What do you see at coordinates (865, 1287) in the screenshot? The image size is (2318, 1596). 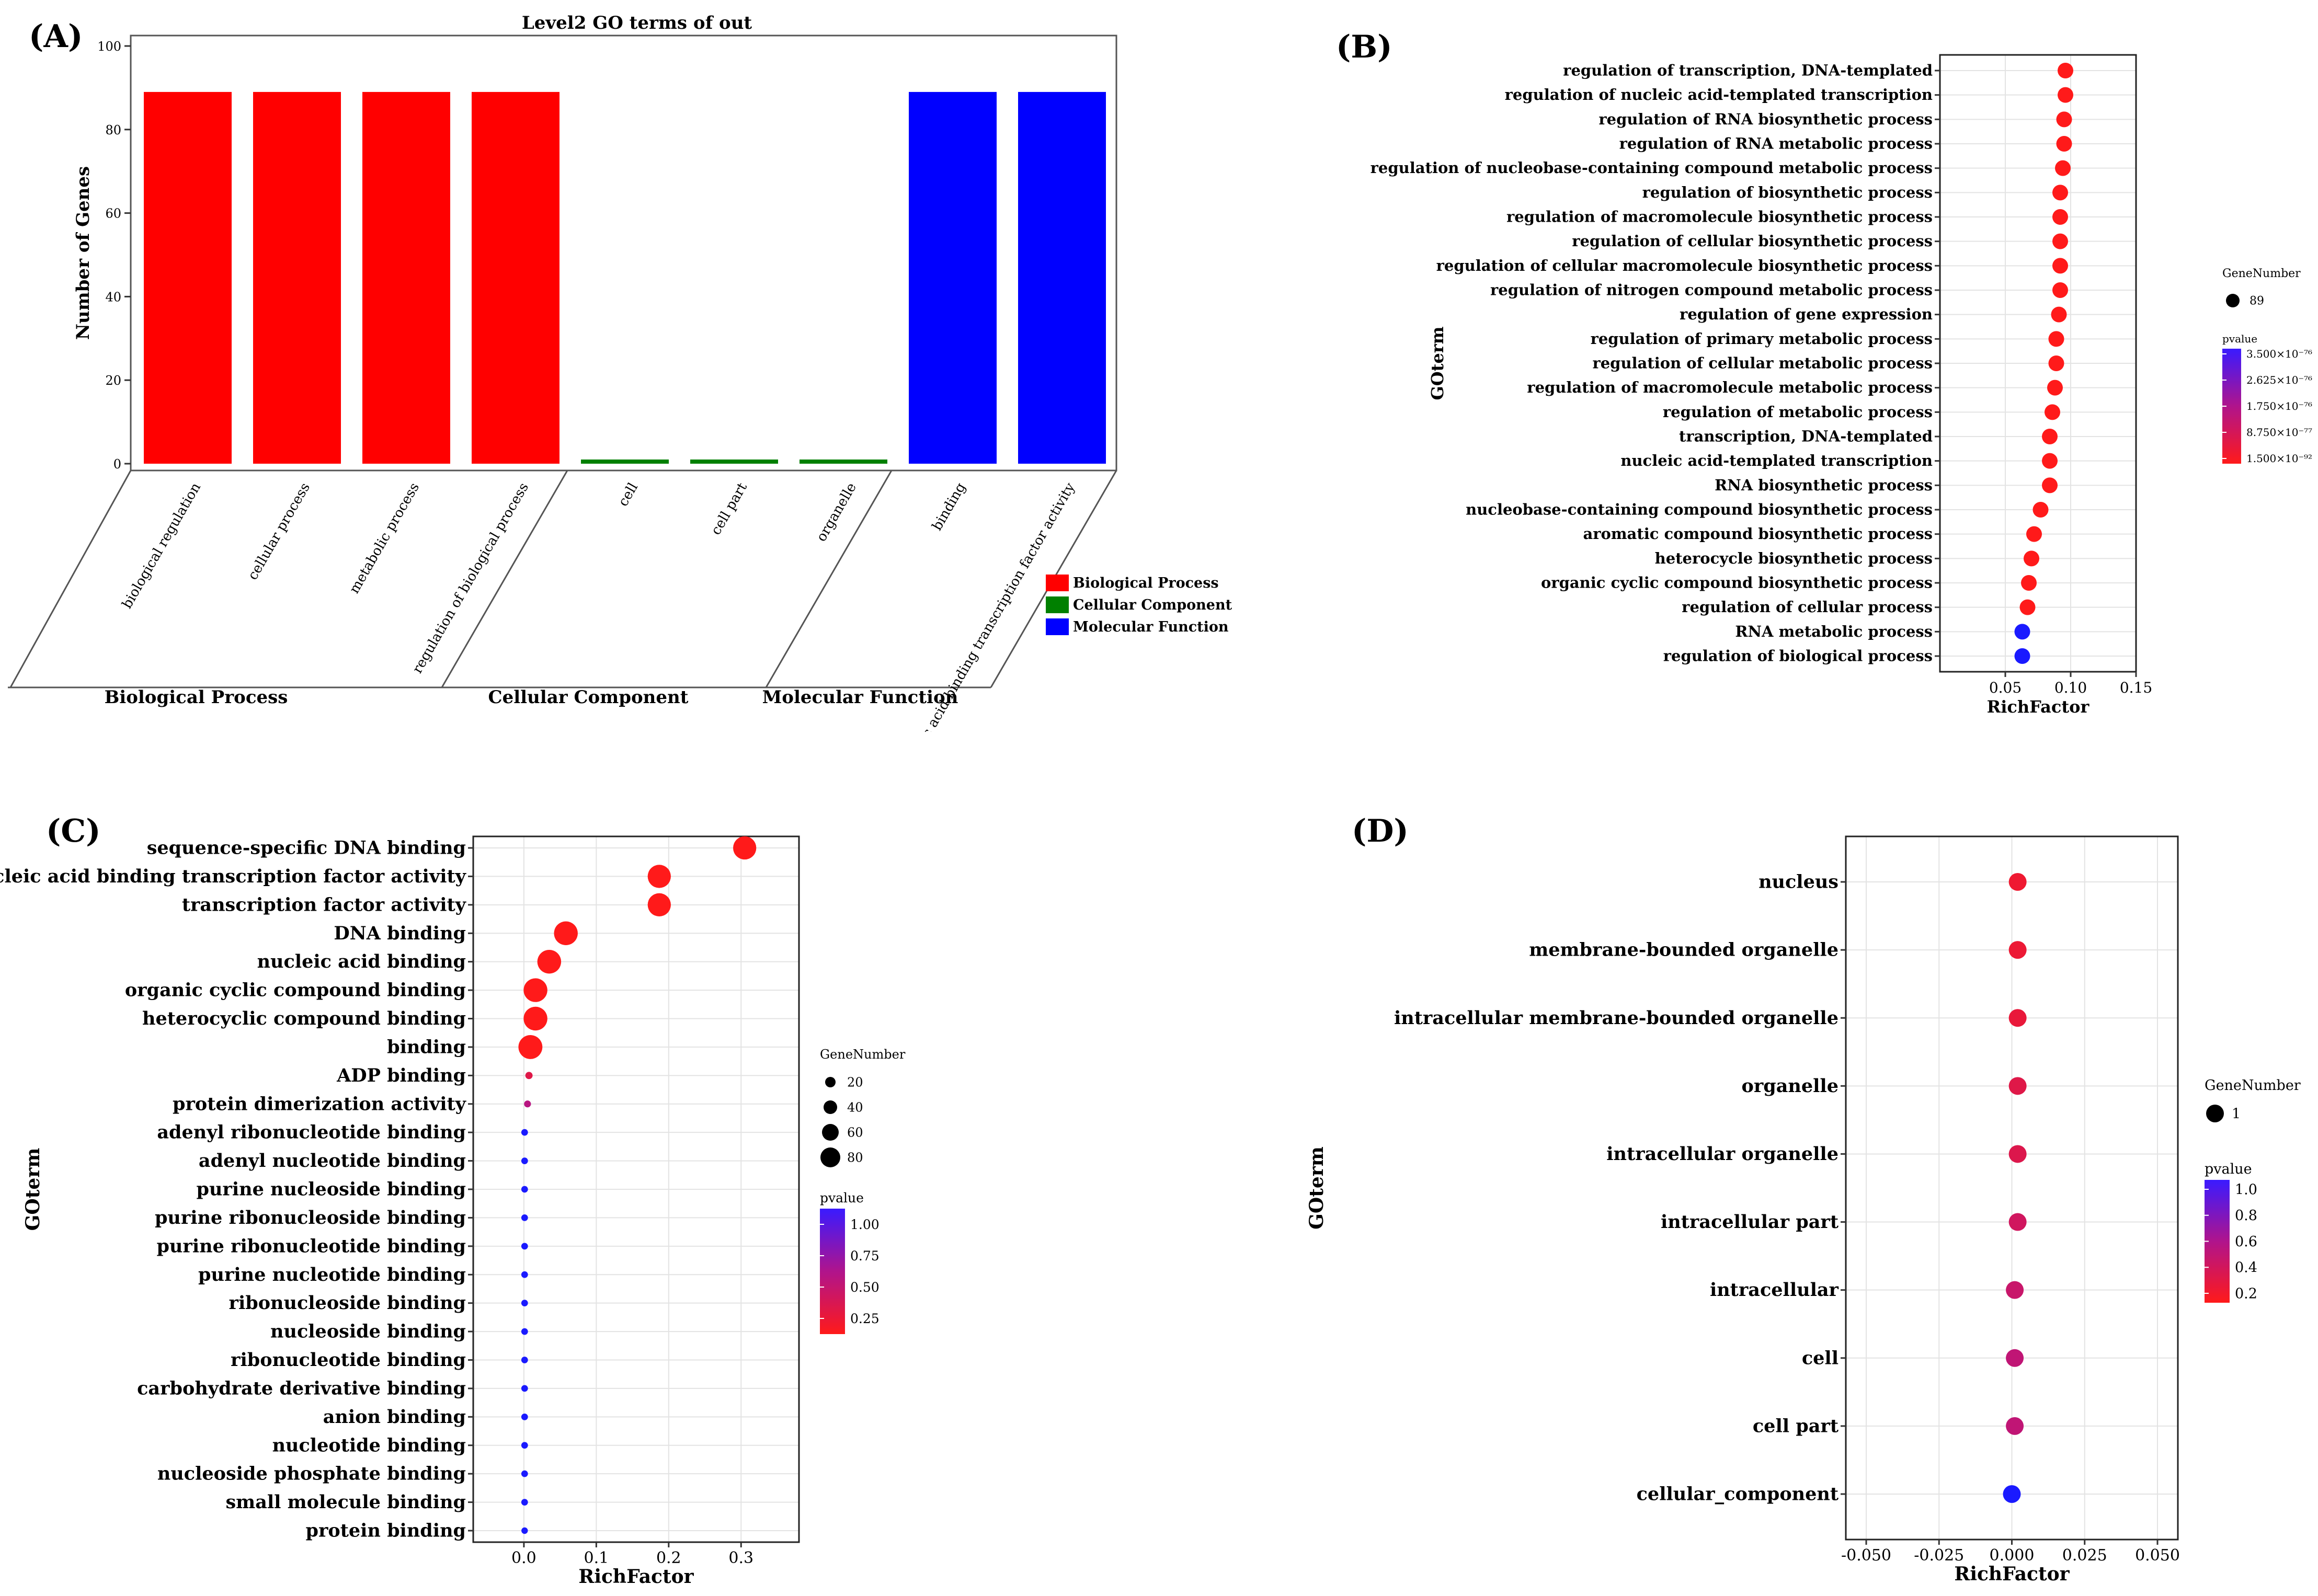 I see `color-legend-label: 0.50` at bounding box center [865, 1287].